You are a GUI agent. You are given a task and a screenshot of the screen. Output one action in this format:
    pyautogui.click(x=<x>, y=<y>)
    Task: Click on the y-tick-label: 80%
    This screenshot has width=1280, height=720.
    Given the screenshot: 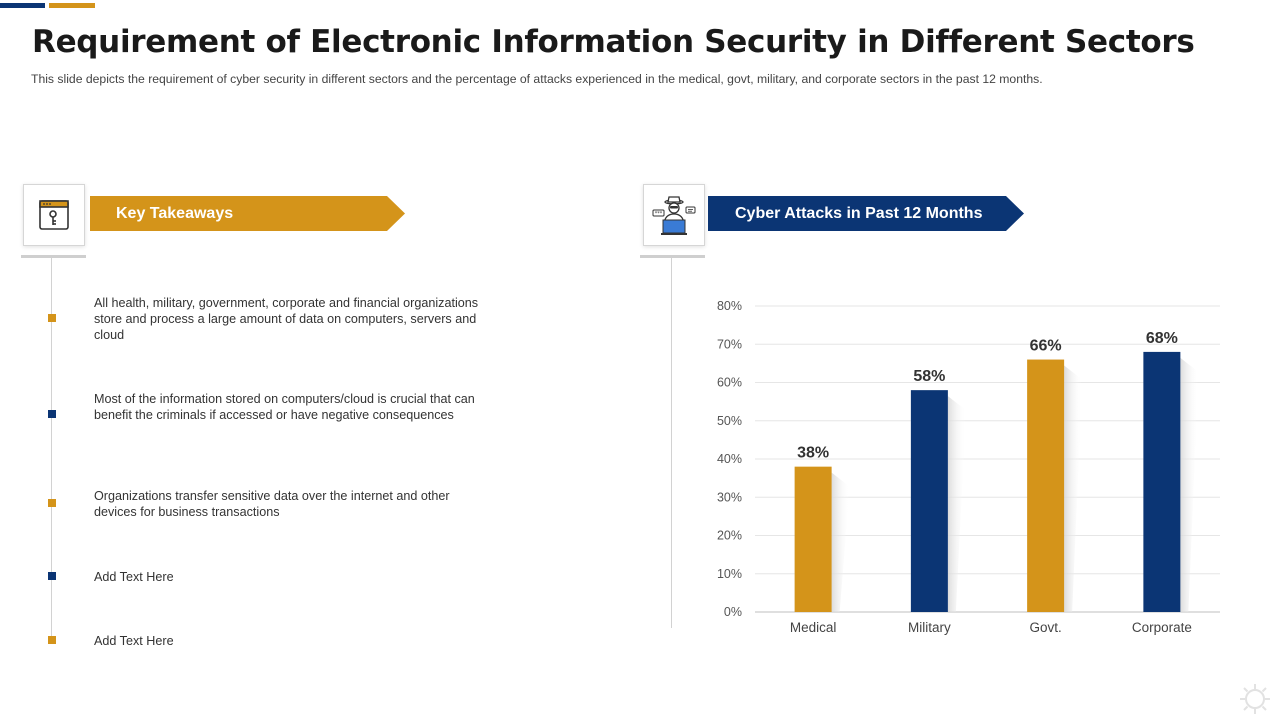 What is the action you would take?
    pyautogui.click(x=729, y=306)
    